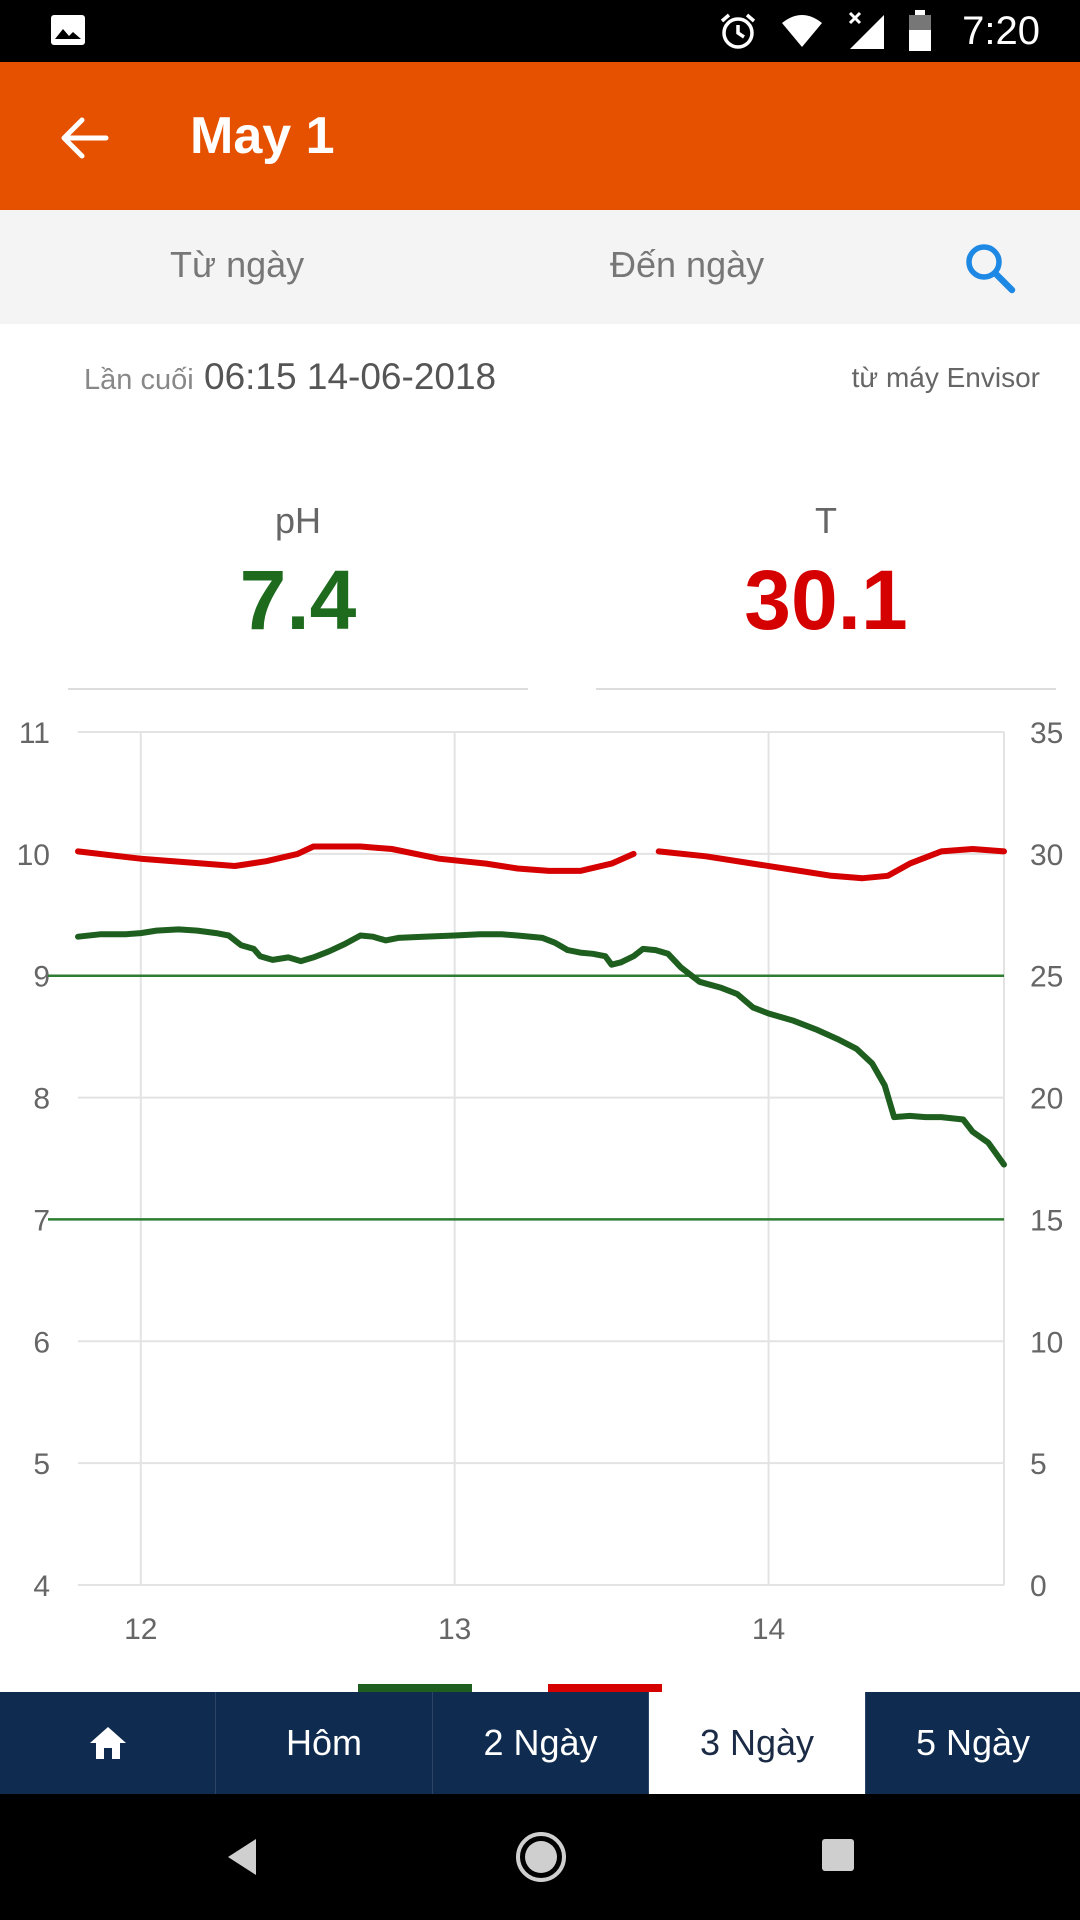  What do you see at coordinates (68, 30) in the screenshot?
I see `image-icon` at bounding box center [68, 30].